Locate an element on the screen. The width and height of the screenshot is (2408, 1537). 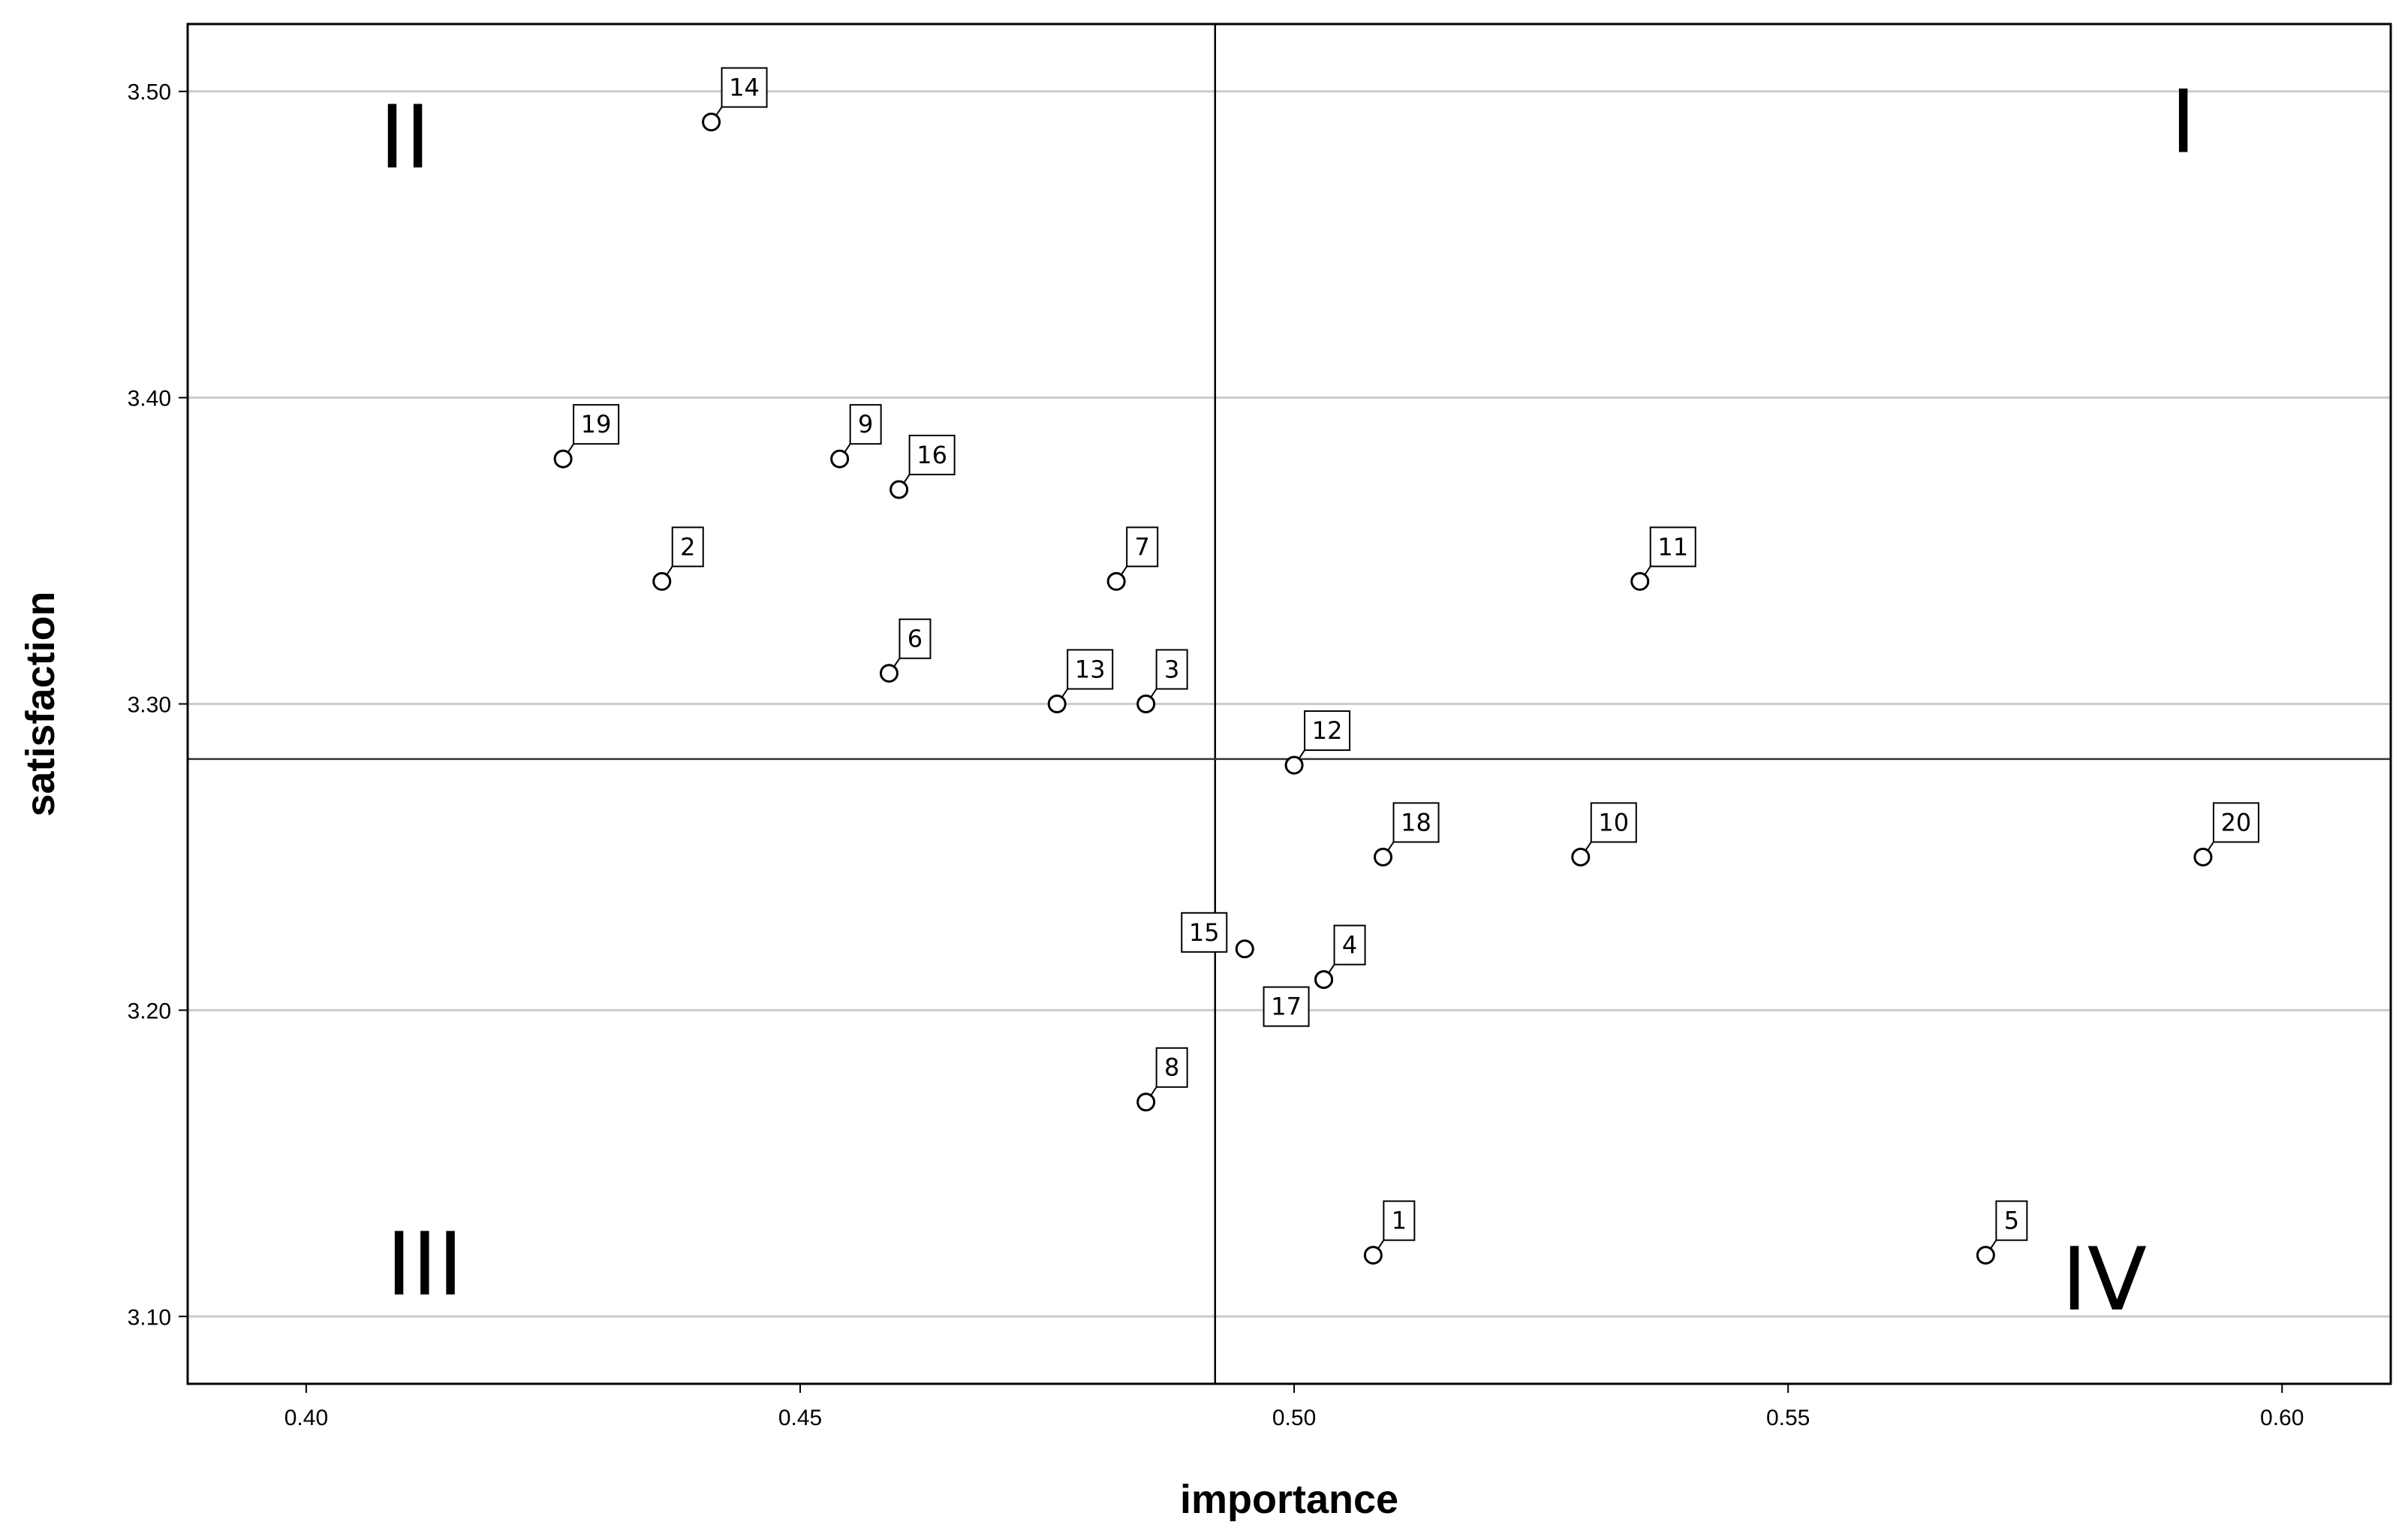
point-label: 20 is located at coordinates (2236, 822).